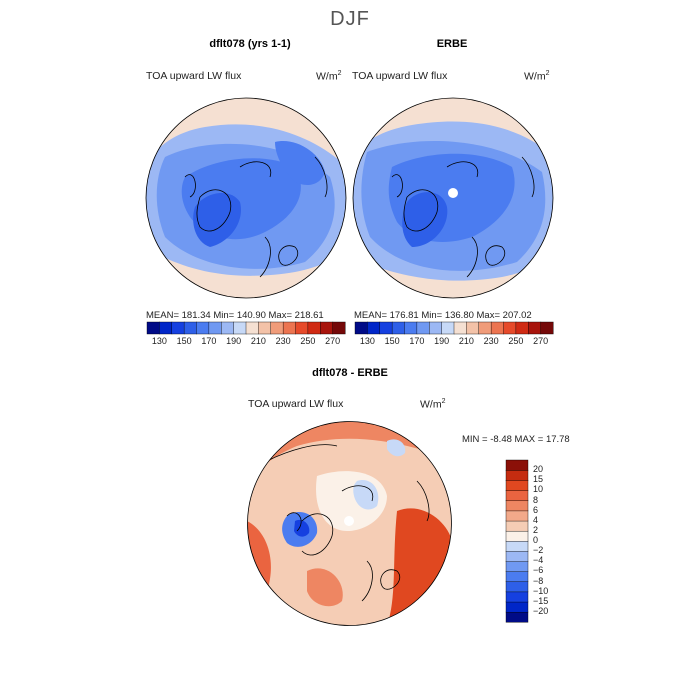 Image resolution: width=700 pixels, height=700 pixels. Describe the element at coordinates (159, 341) in the screenshot. I see `panel-1-colorbar-tick-label: 130` at that location.